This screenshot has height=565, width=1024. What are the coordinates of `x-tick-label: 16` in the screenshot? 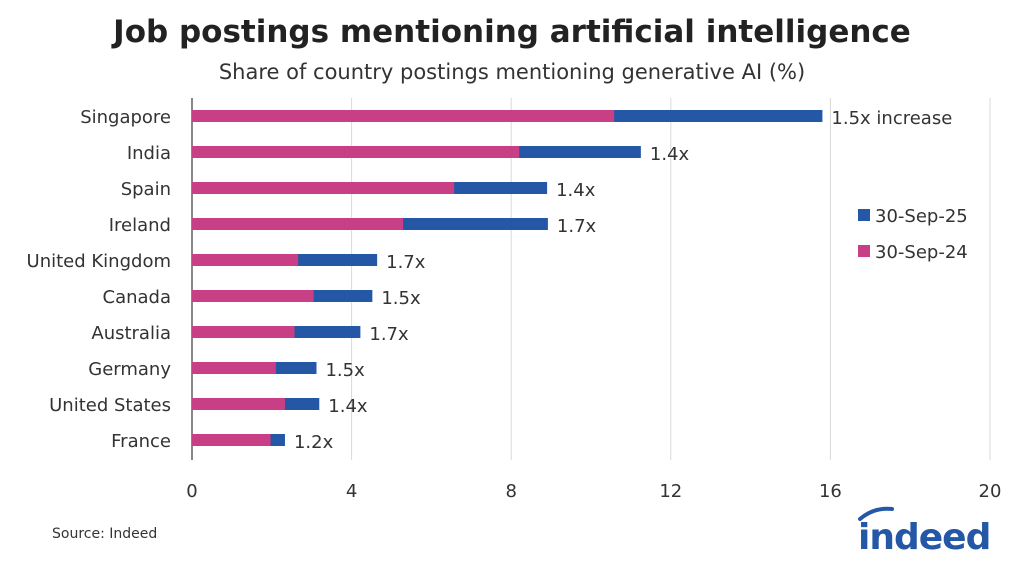 It's located at (830, 491).